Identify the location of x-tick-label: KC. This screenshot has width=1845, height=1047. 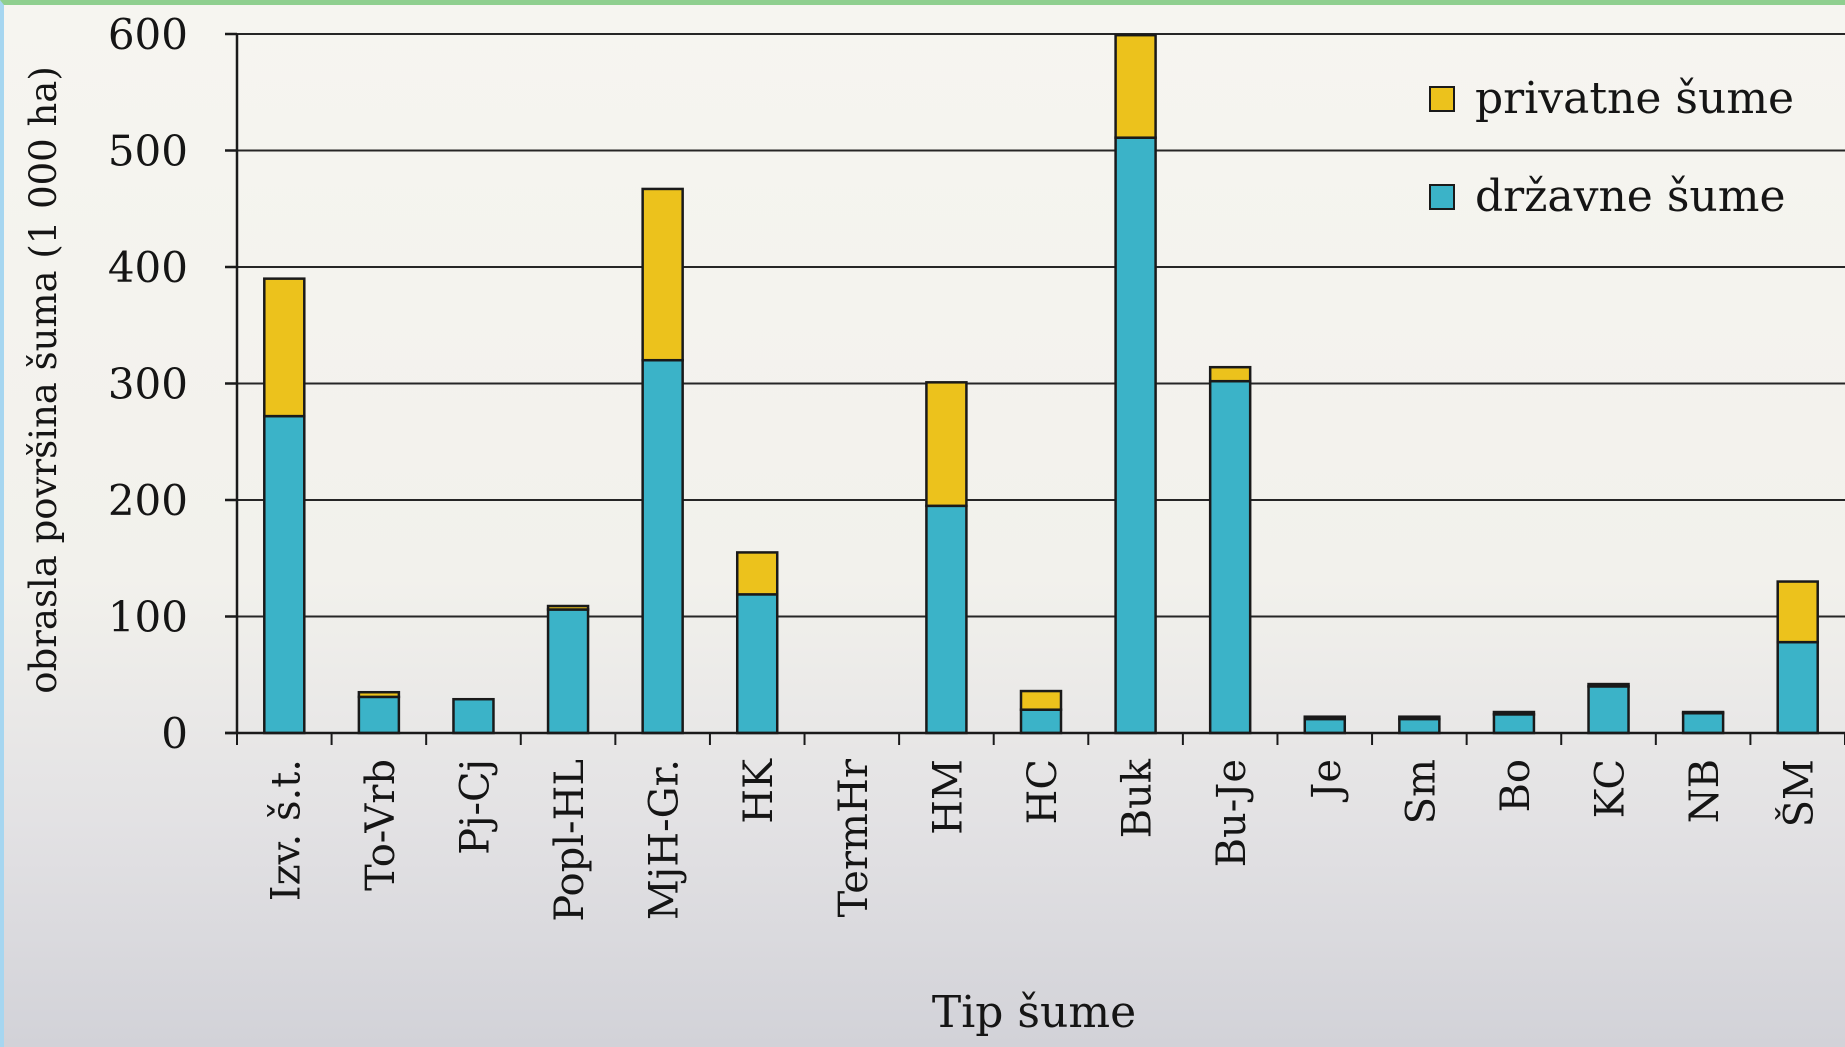
(1611, 788).